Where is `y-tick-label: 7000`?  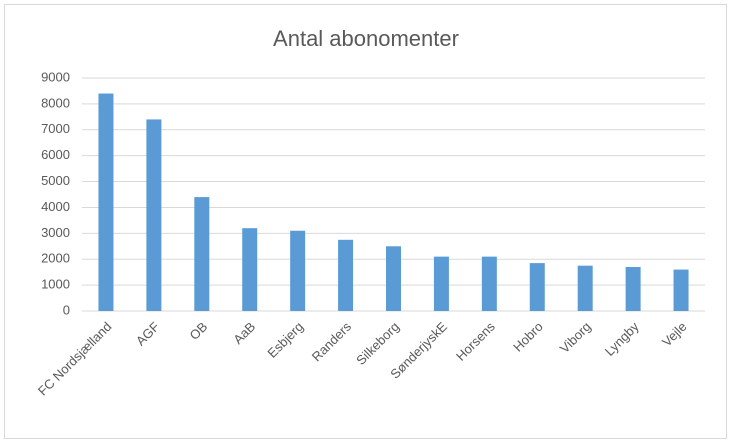
y-tick-label: 7000 is located at coordinates (55, 128).